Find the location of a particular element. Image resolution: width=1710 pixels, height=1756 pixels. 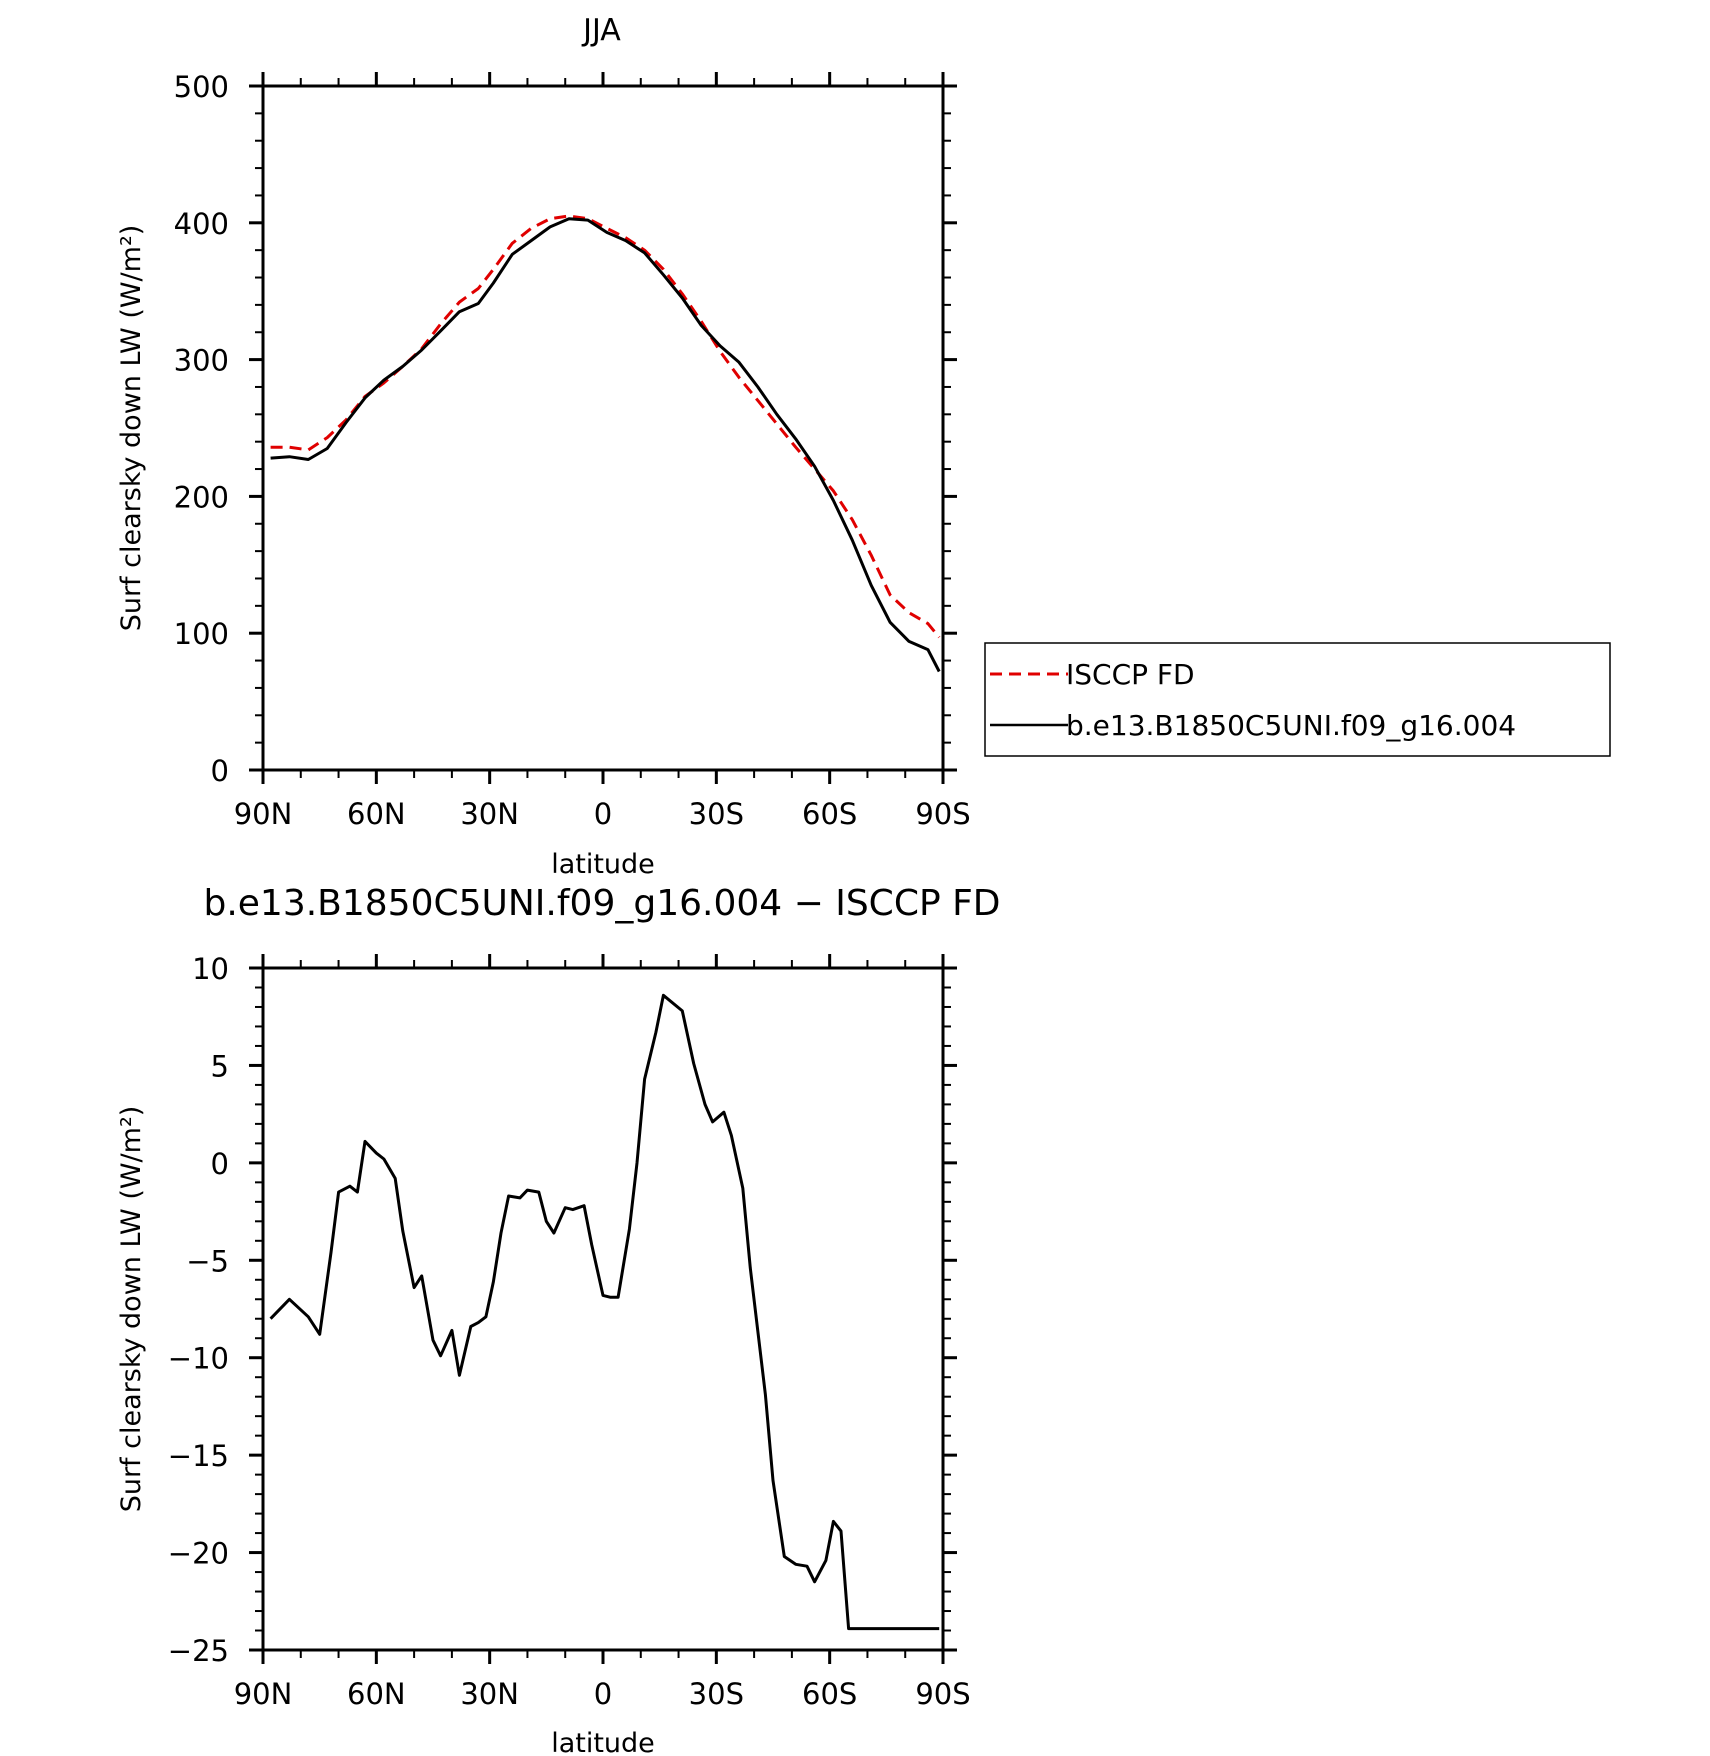

y-tick-label: −5 is located at coordinates (207, 1261).